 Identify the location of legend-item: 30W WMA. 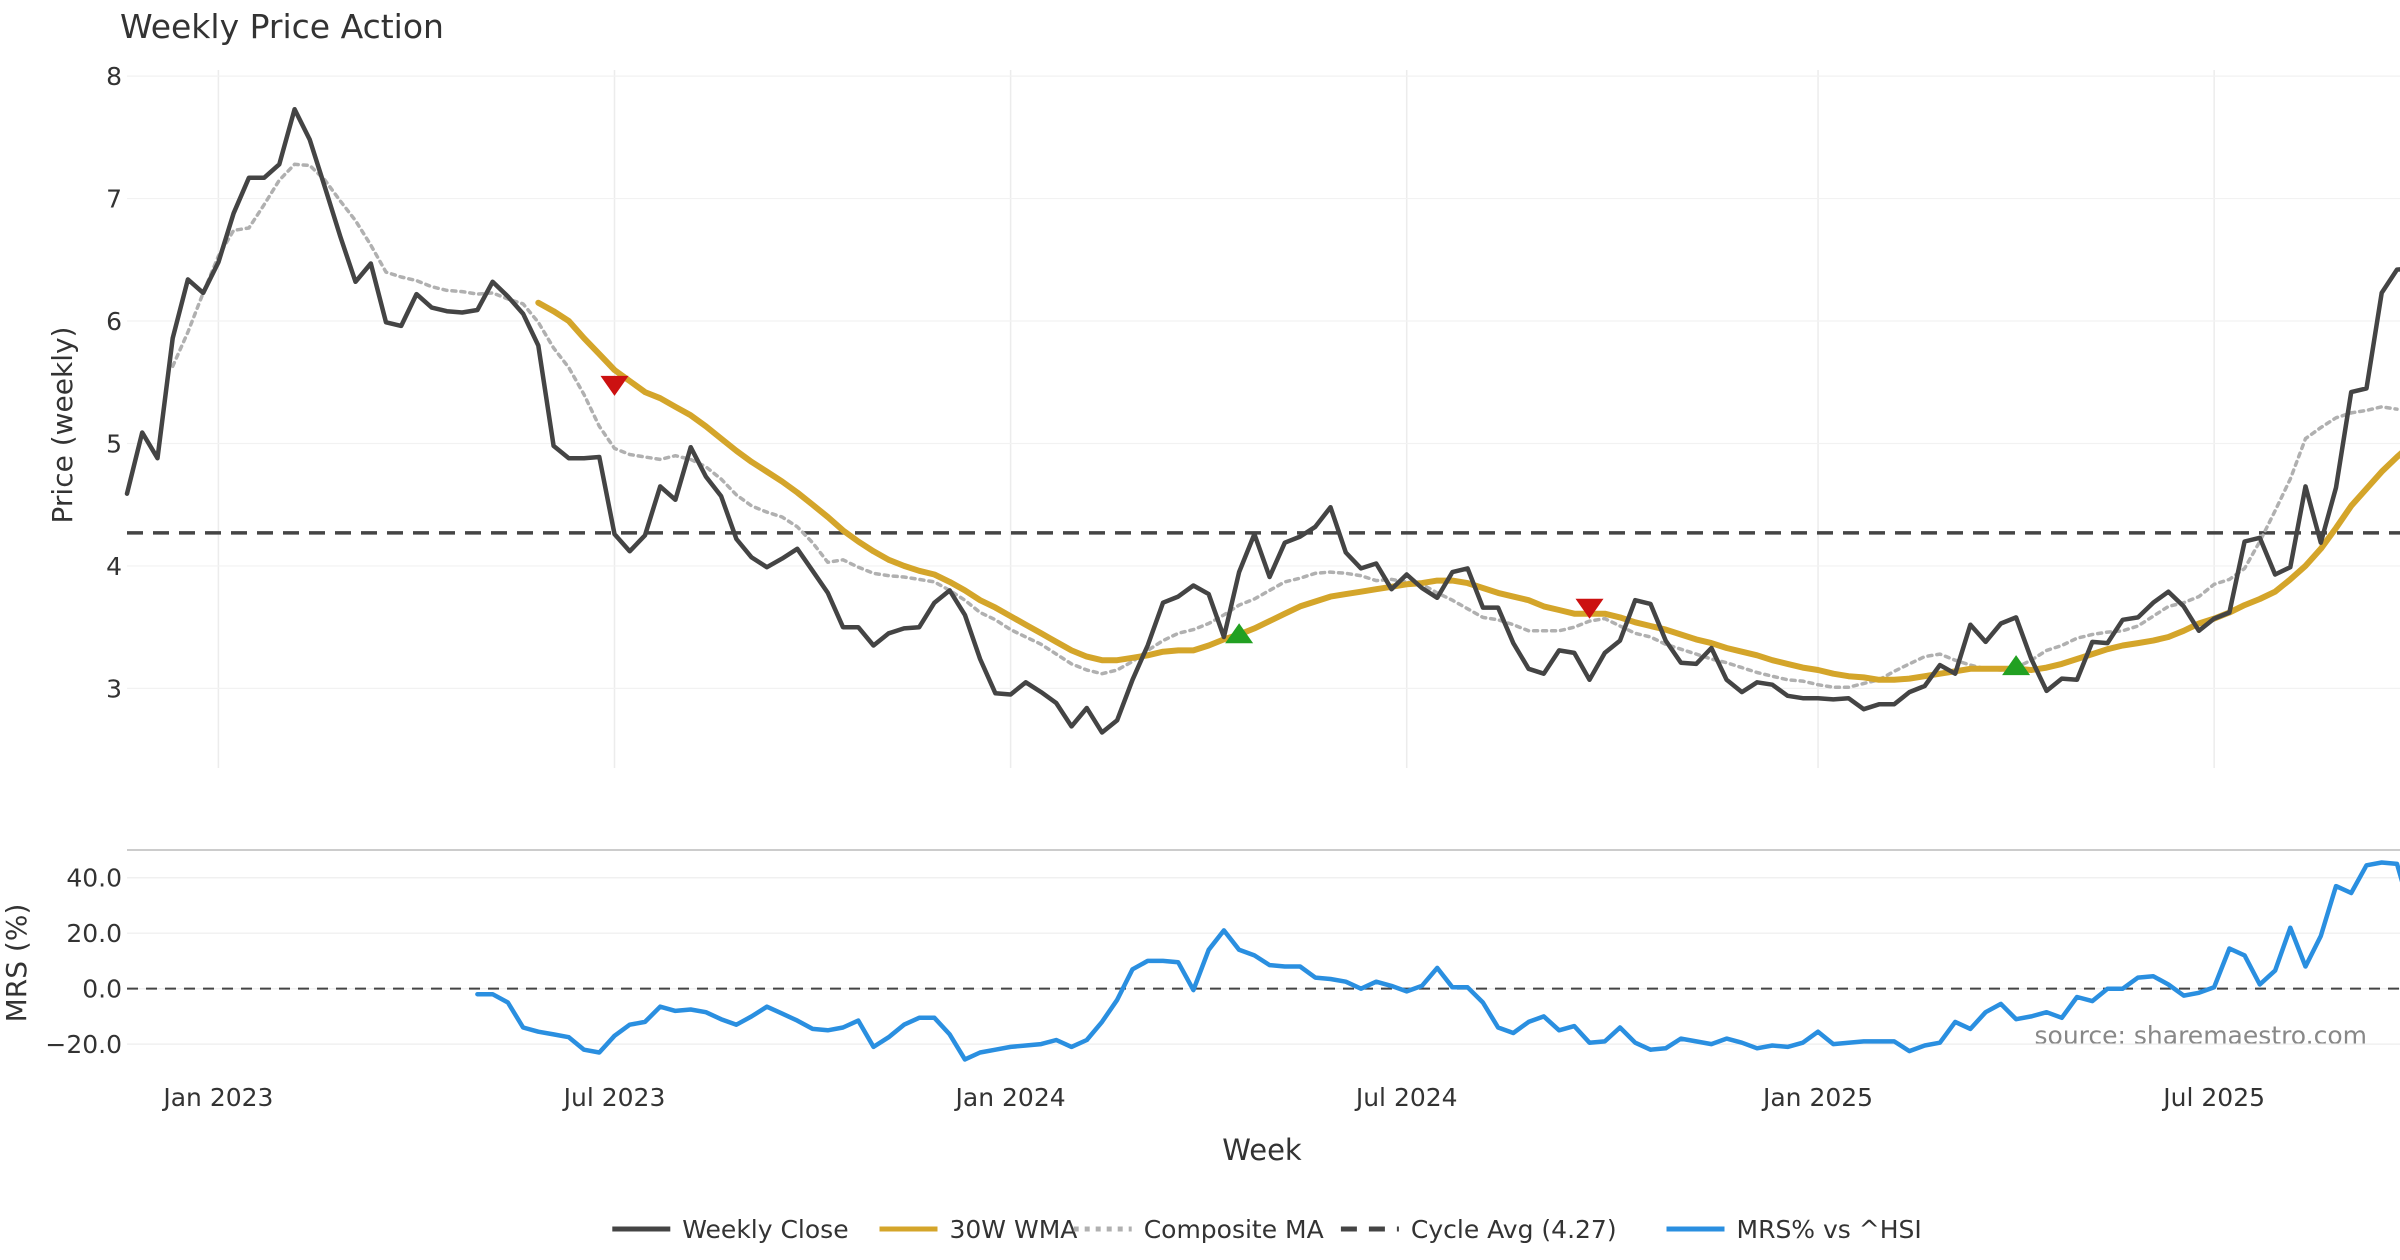
(978, 1229).